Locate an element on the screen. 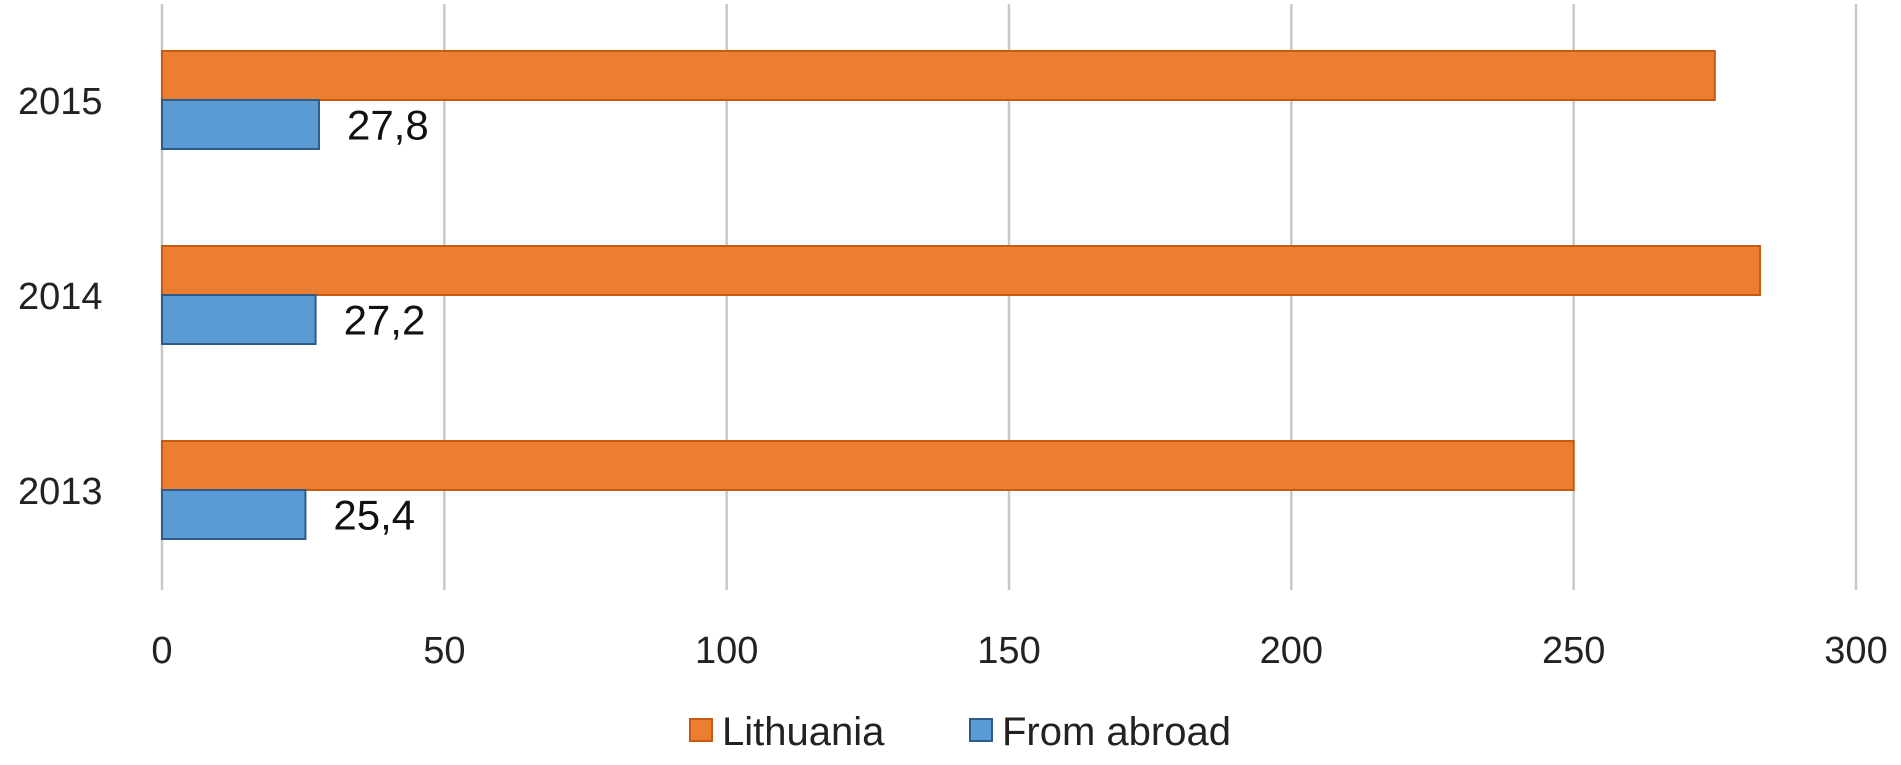 This screenshot has height=765, width=1901. x-tick-label: 300 is located at coordinates (1855, 651).